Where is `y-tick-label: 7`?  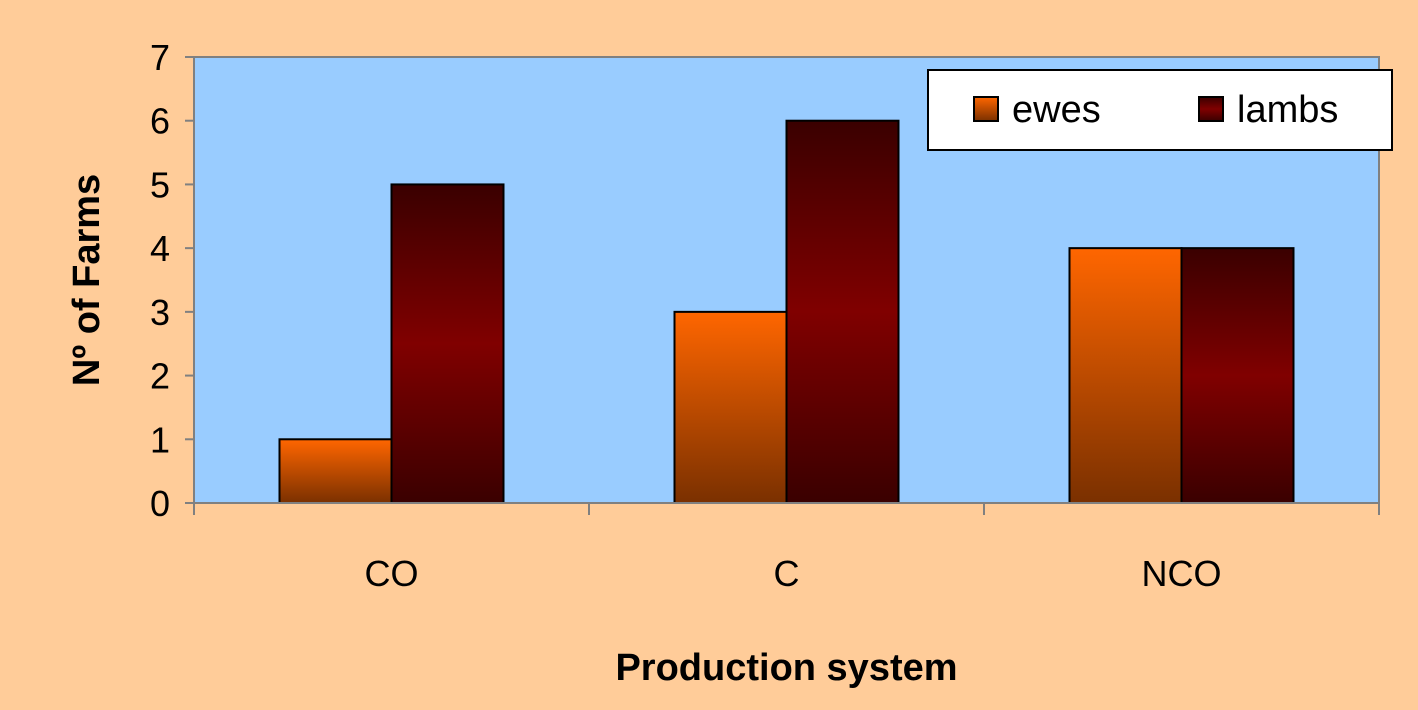 y-tick-label: 7 is located at coordinates (160, 57).